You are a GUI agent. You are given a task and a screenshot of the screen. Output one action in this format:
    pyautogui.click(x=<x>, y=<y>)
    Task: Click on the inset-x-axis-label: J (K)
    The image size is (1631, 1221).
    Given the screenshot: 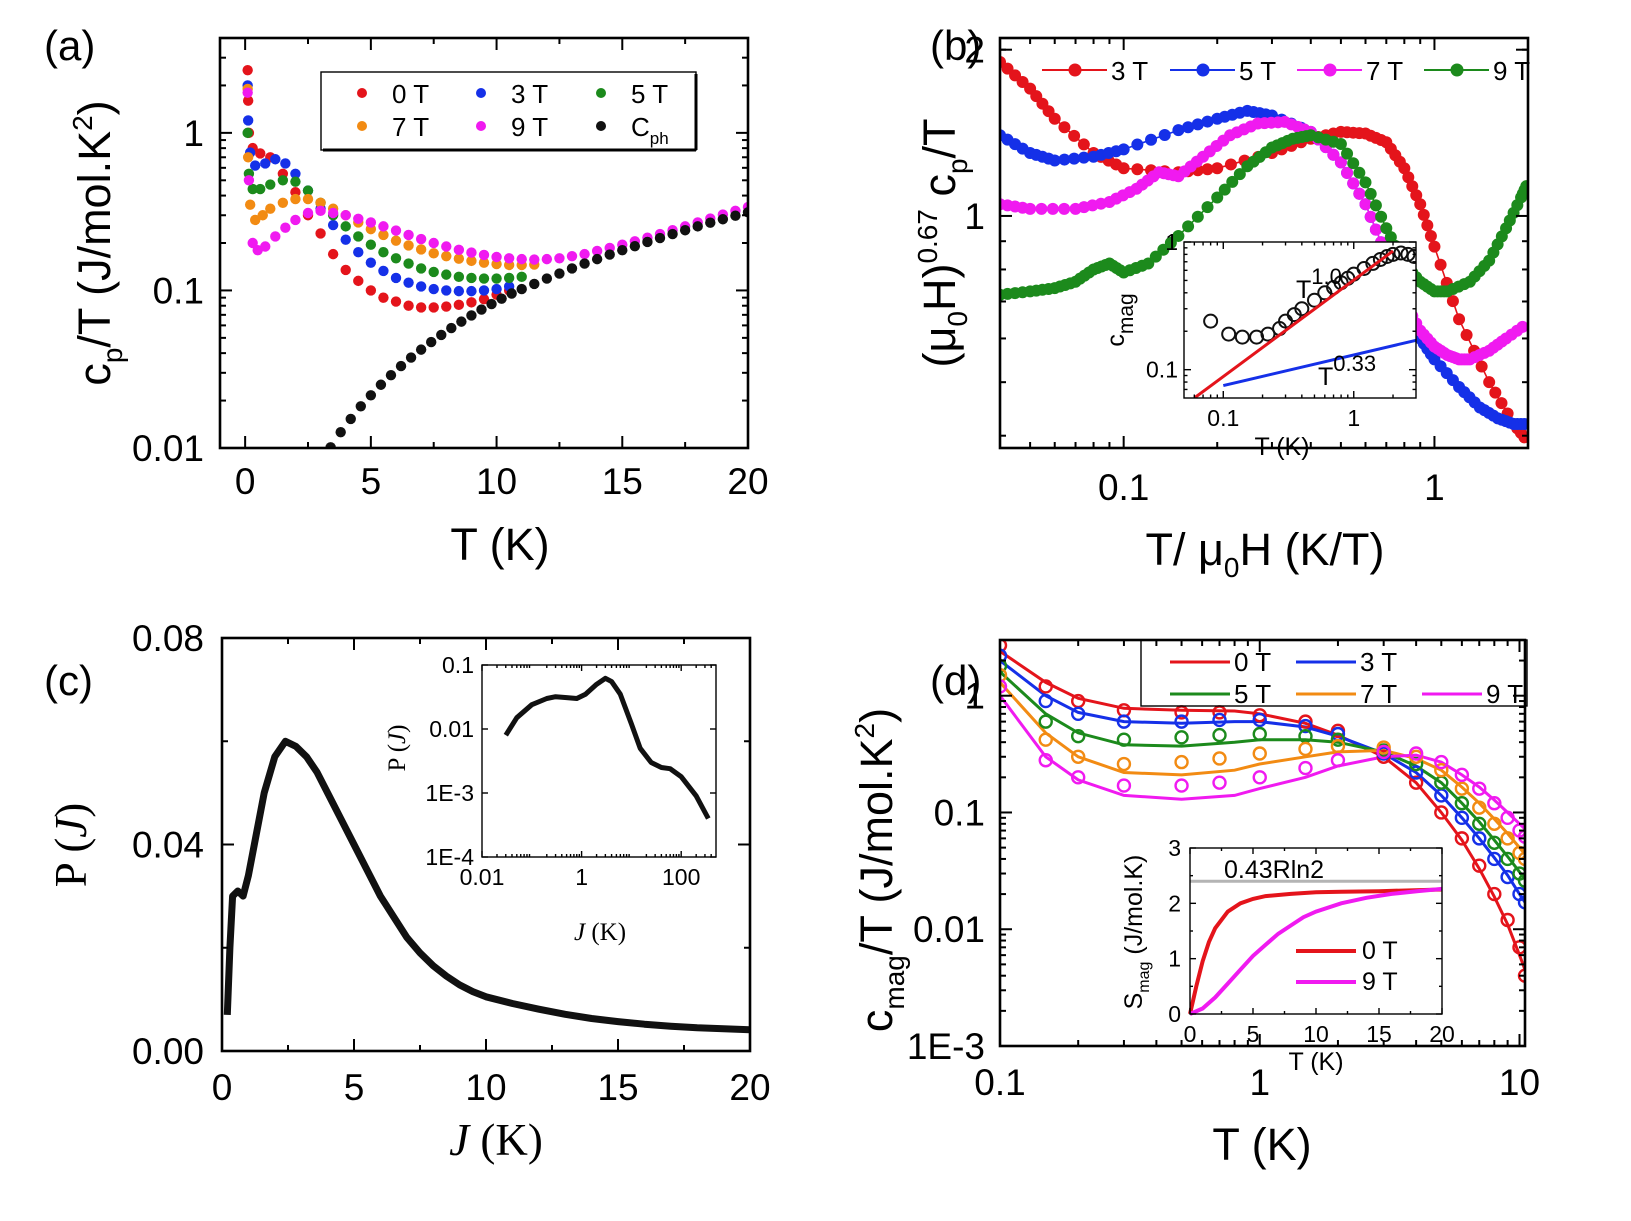 What is the action you would take?
    pyautogui.click(x=600, y=932)
    